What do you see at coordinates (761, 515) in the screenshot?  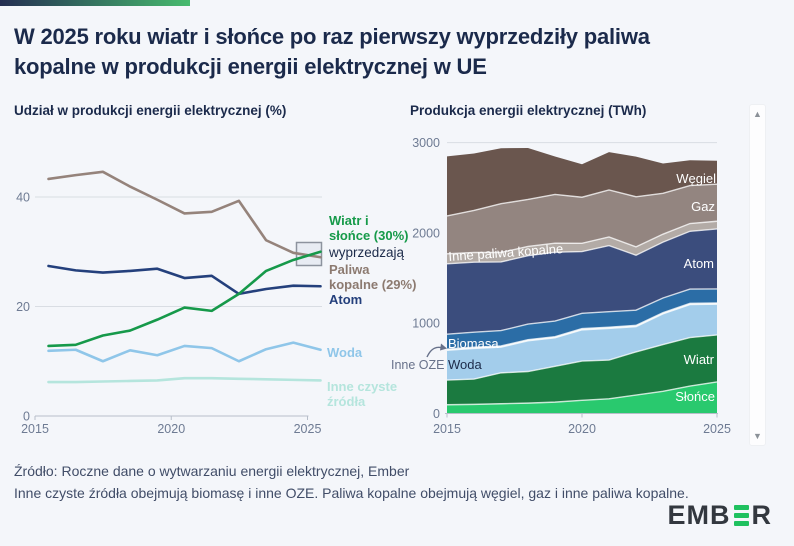 I see `logo-text-right: R` at bounding box center [761, 515].